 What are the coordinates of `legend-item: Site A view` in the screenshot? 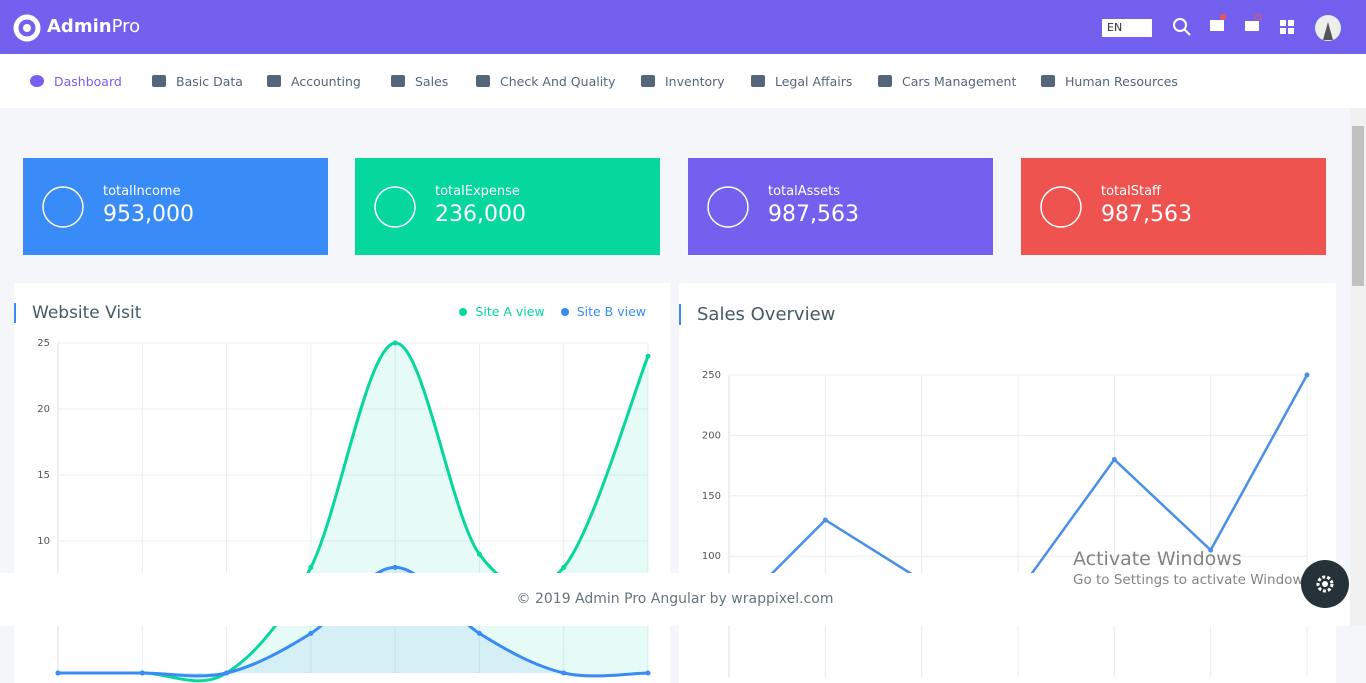 It's located at (502, 311).